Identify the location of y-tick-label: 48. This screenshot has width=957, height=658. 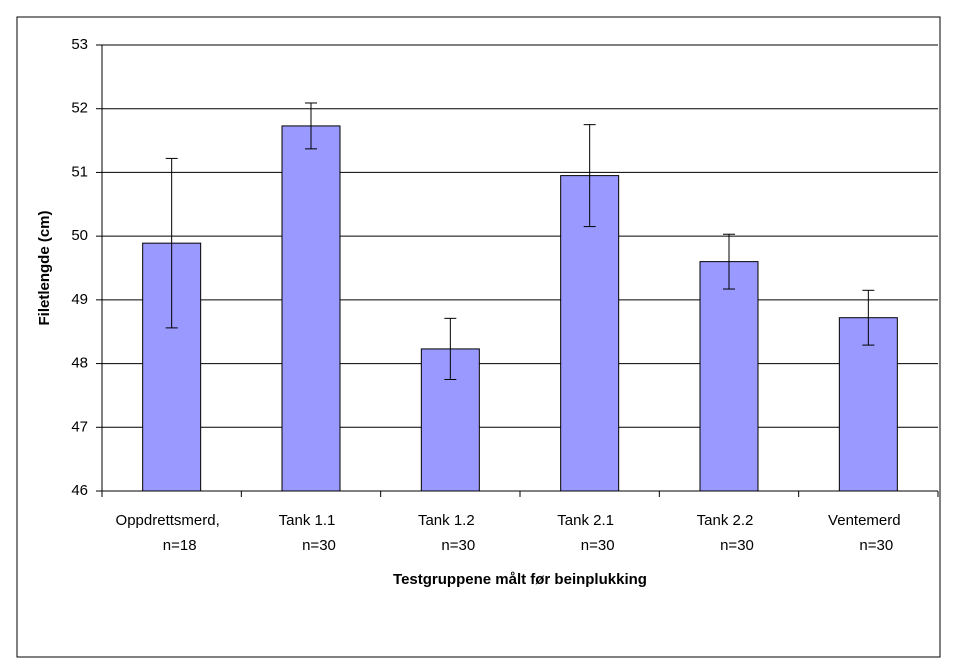
(79, 363).